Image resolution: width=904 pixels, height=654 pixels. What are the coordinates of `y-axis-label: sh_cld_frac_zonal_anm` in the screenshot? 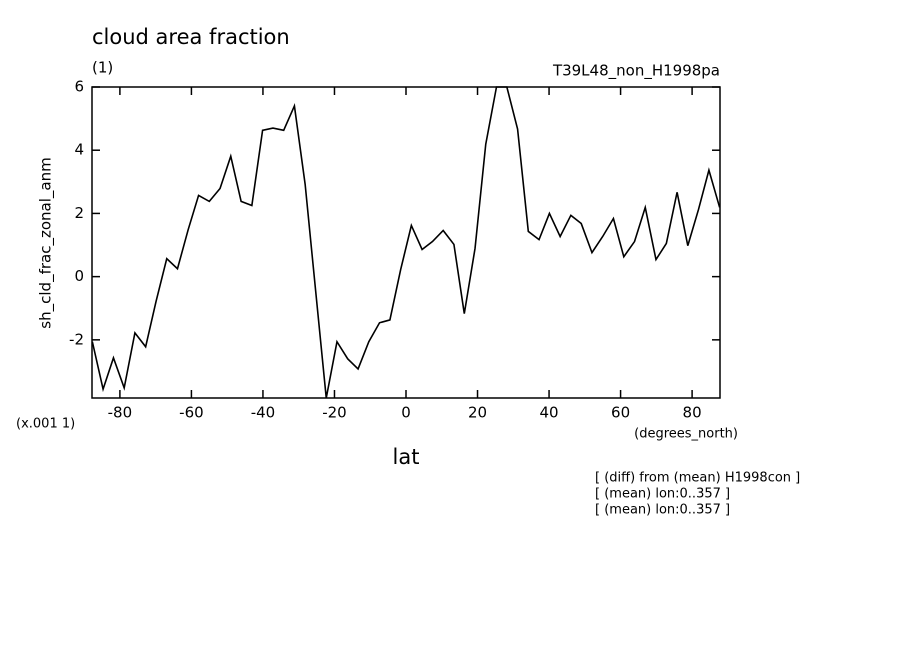 It's located at (46, 242).